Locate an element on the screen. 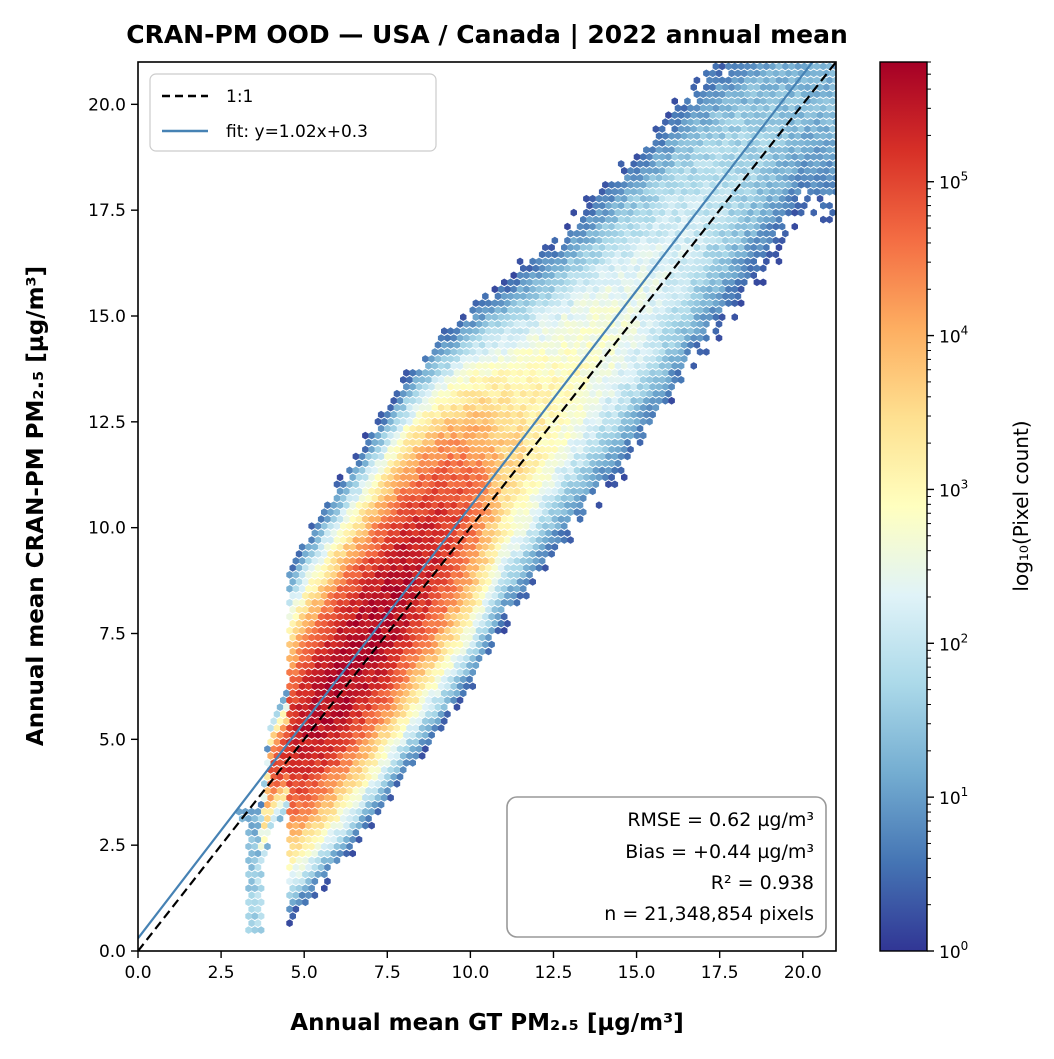  y-tick-label: 7.5 is located at coordinates (112, 635).